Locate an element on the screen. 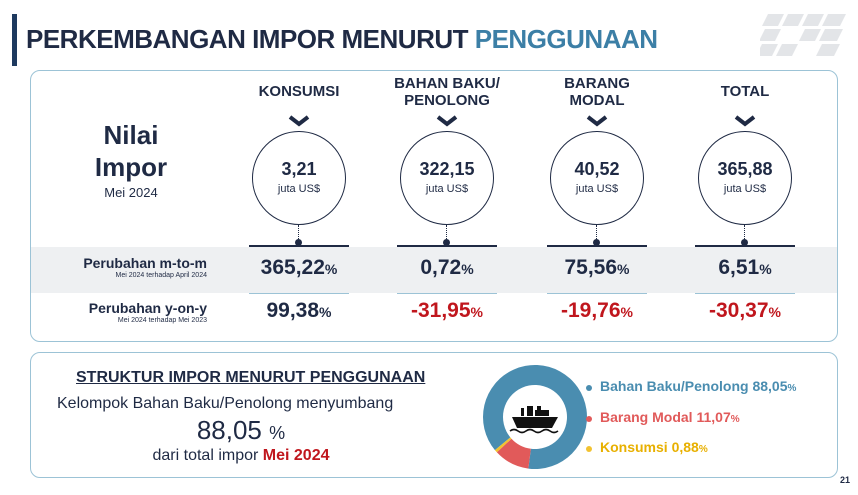 The height and width of the screenshot is (495, 858). yoy-value: -31,95% is located at coordinates (447, 311).